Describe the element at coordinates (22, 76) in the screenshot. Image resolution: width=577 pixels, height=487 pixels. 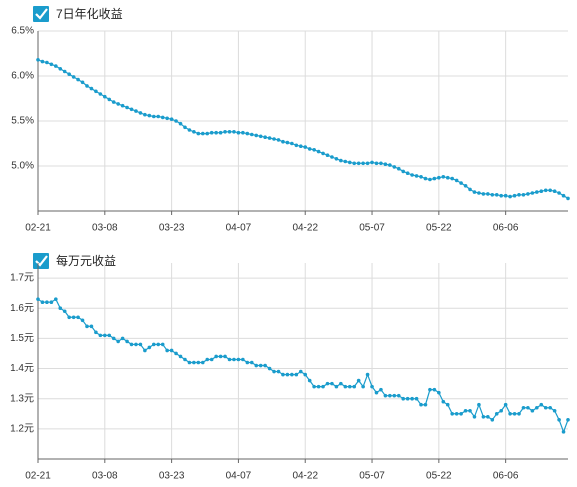
I see `y-tick-label: 6.0%` at that location.